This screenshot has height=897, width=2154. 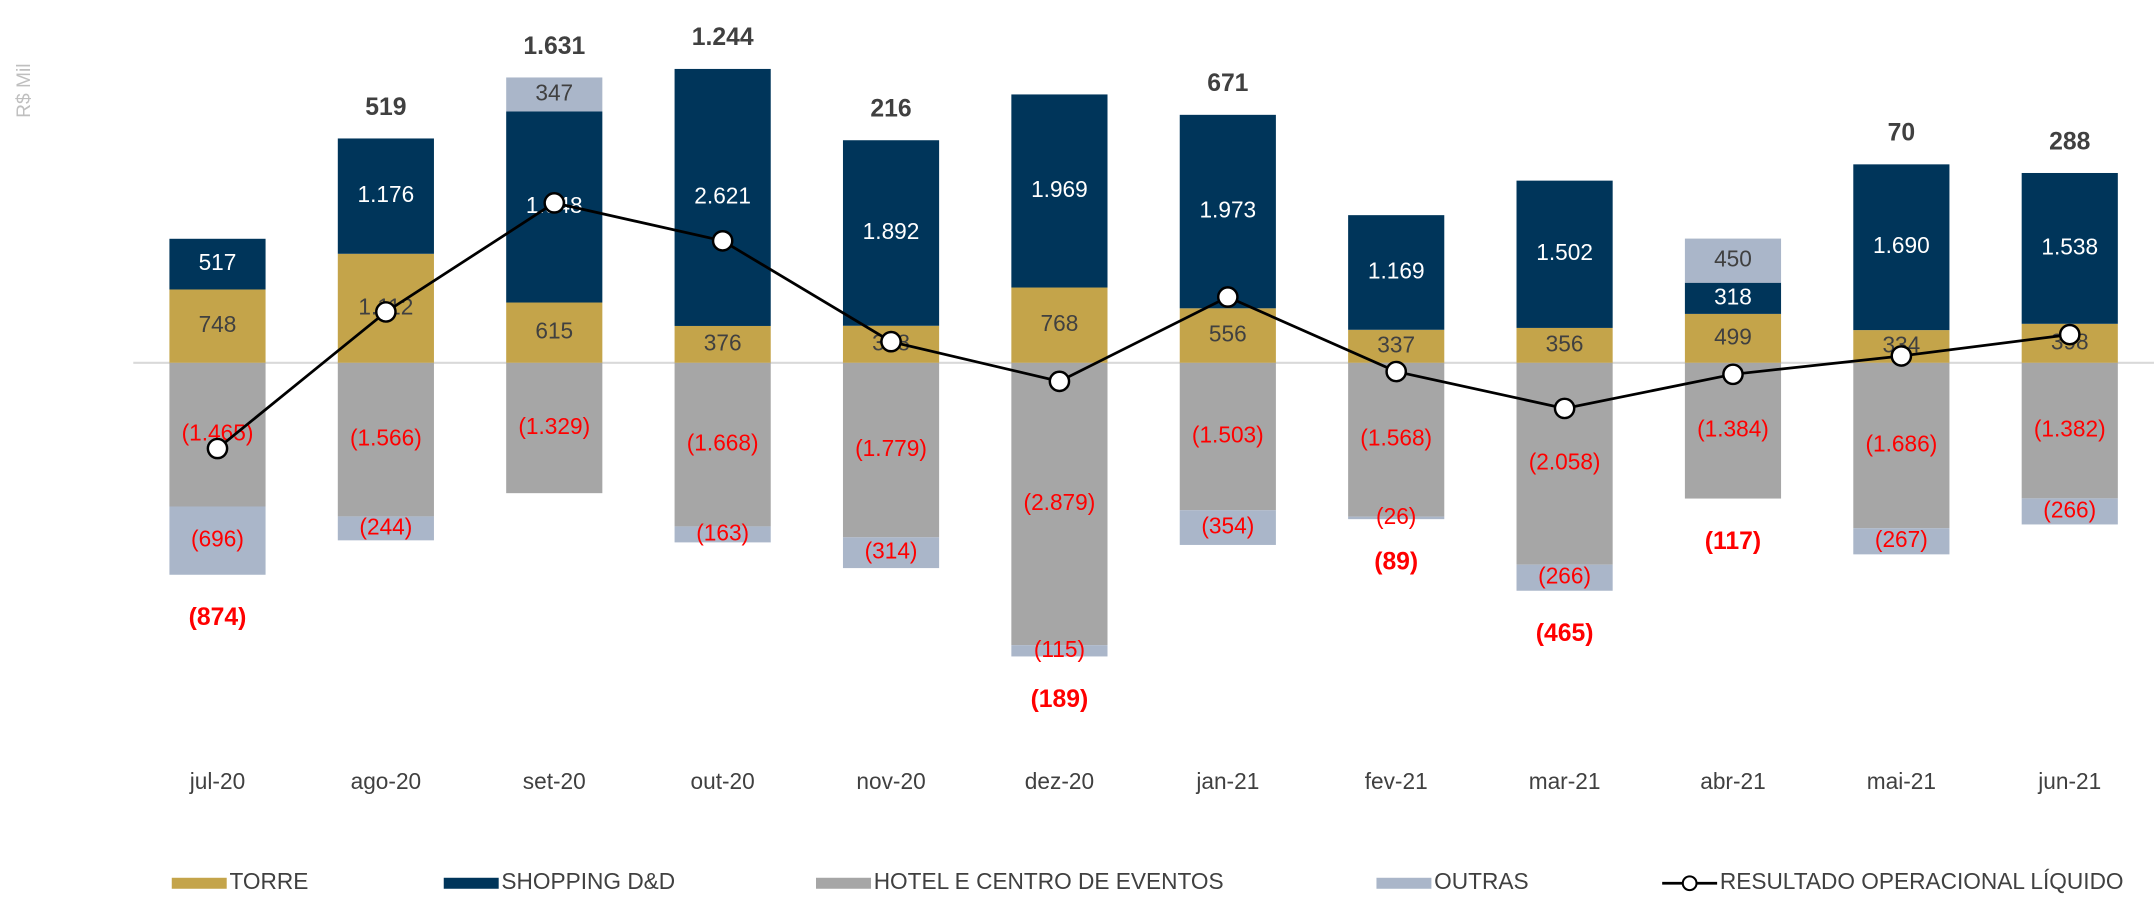 I want to click on data-label: 450, so click(x=1733, y=259).